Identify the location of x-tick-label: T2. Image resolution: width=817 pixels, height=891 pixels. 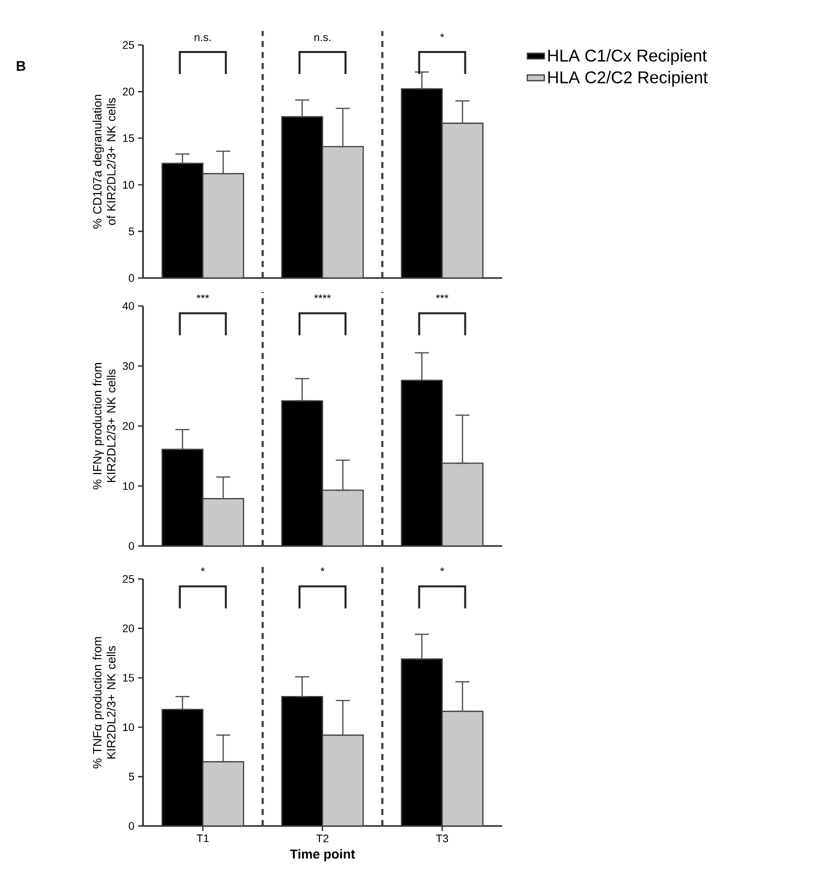
(322, 838).